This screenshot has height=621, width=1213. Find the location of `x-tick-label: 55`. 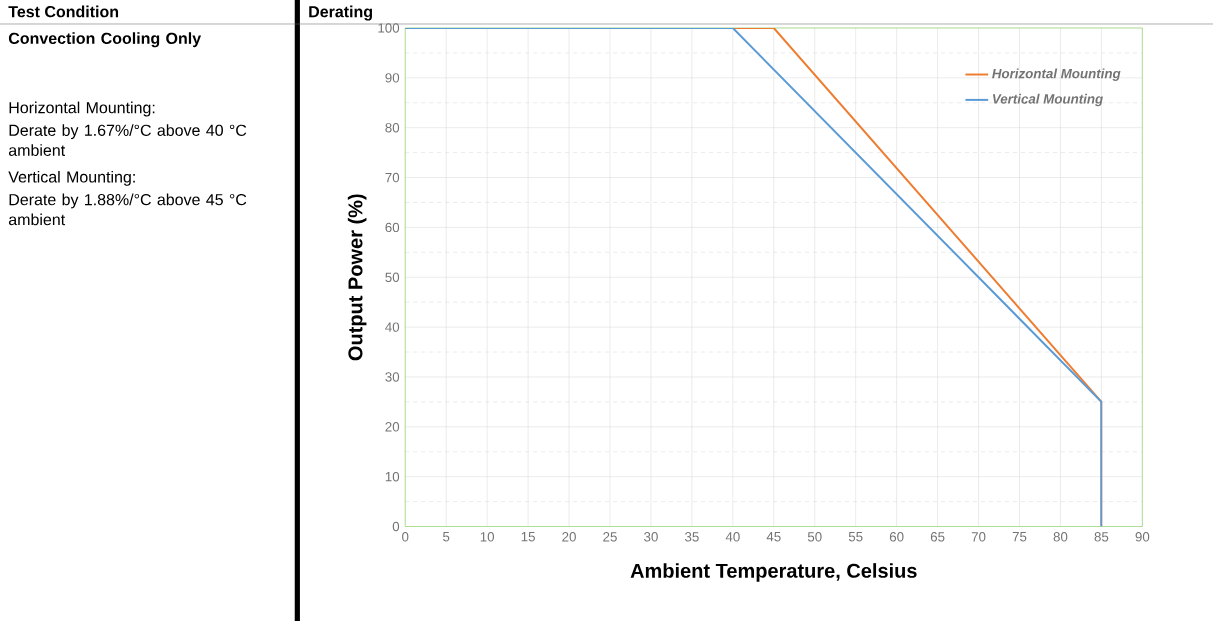

x-tick-label: 55 is located at coordinates (855, 537).